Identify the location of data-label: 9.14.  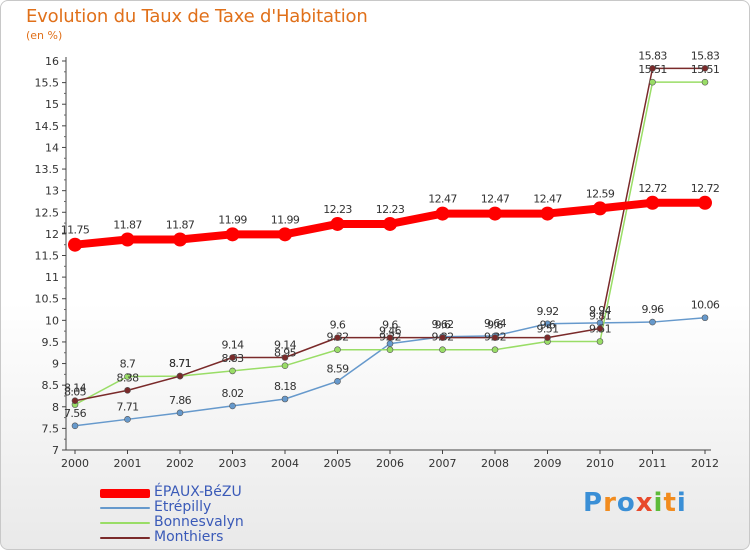
(232, 345).